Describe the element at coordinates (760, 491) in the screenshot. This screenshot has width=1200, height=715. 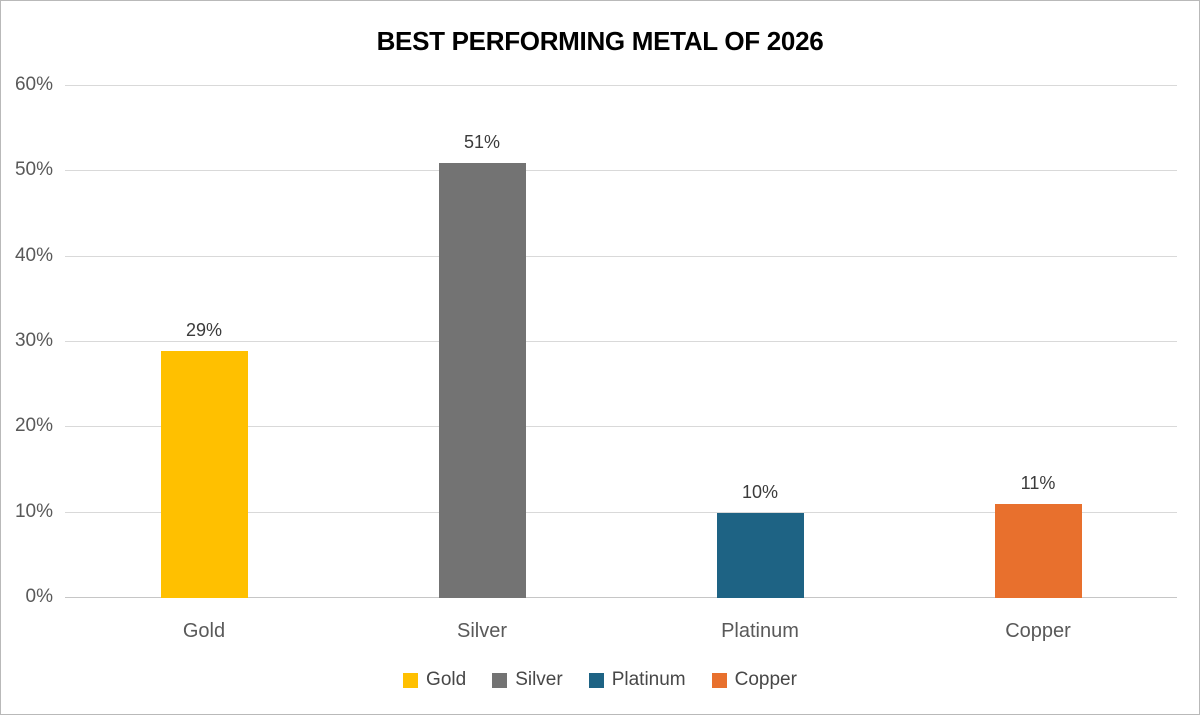
I see `bar-value-label-platinum: 10%` at that location.